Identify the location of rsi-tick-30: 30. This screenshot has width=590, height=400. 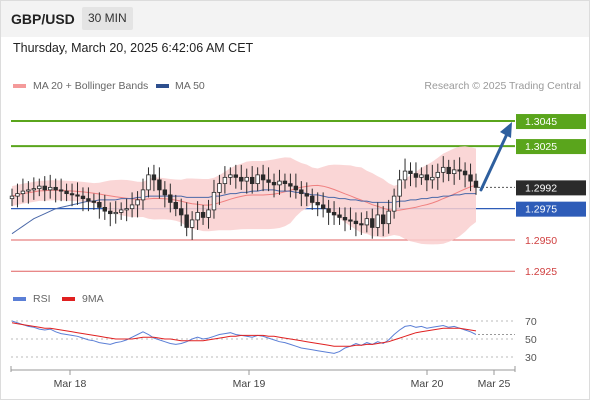
(531, 358).